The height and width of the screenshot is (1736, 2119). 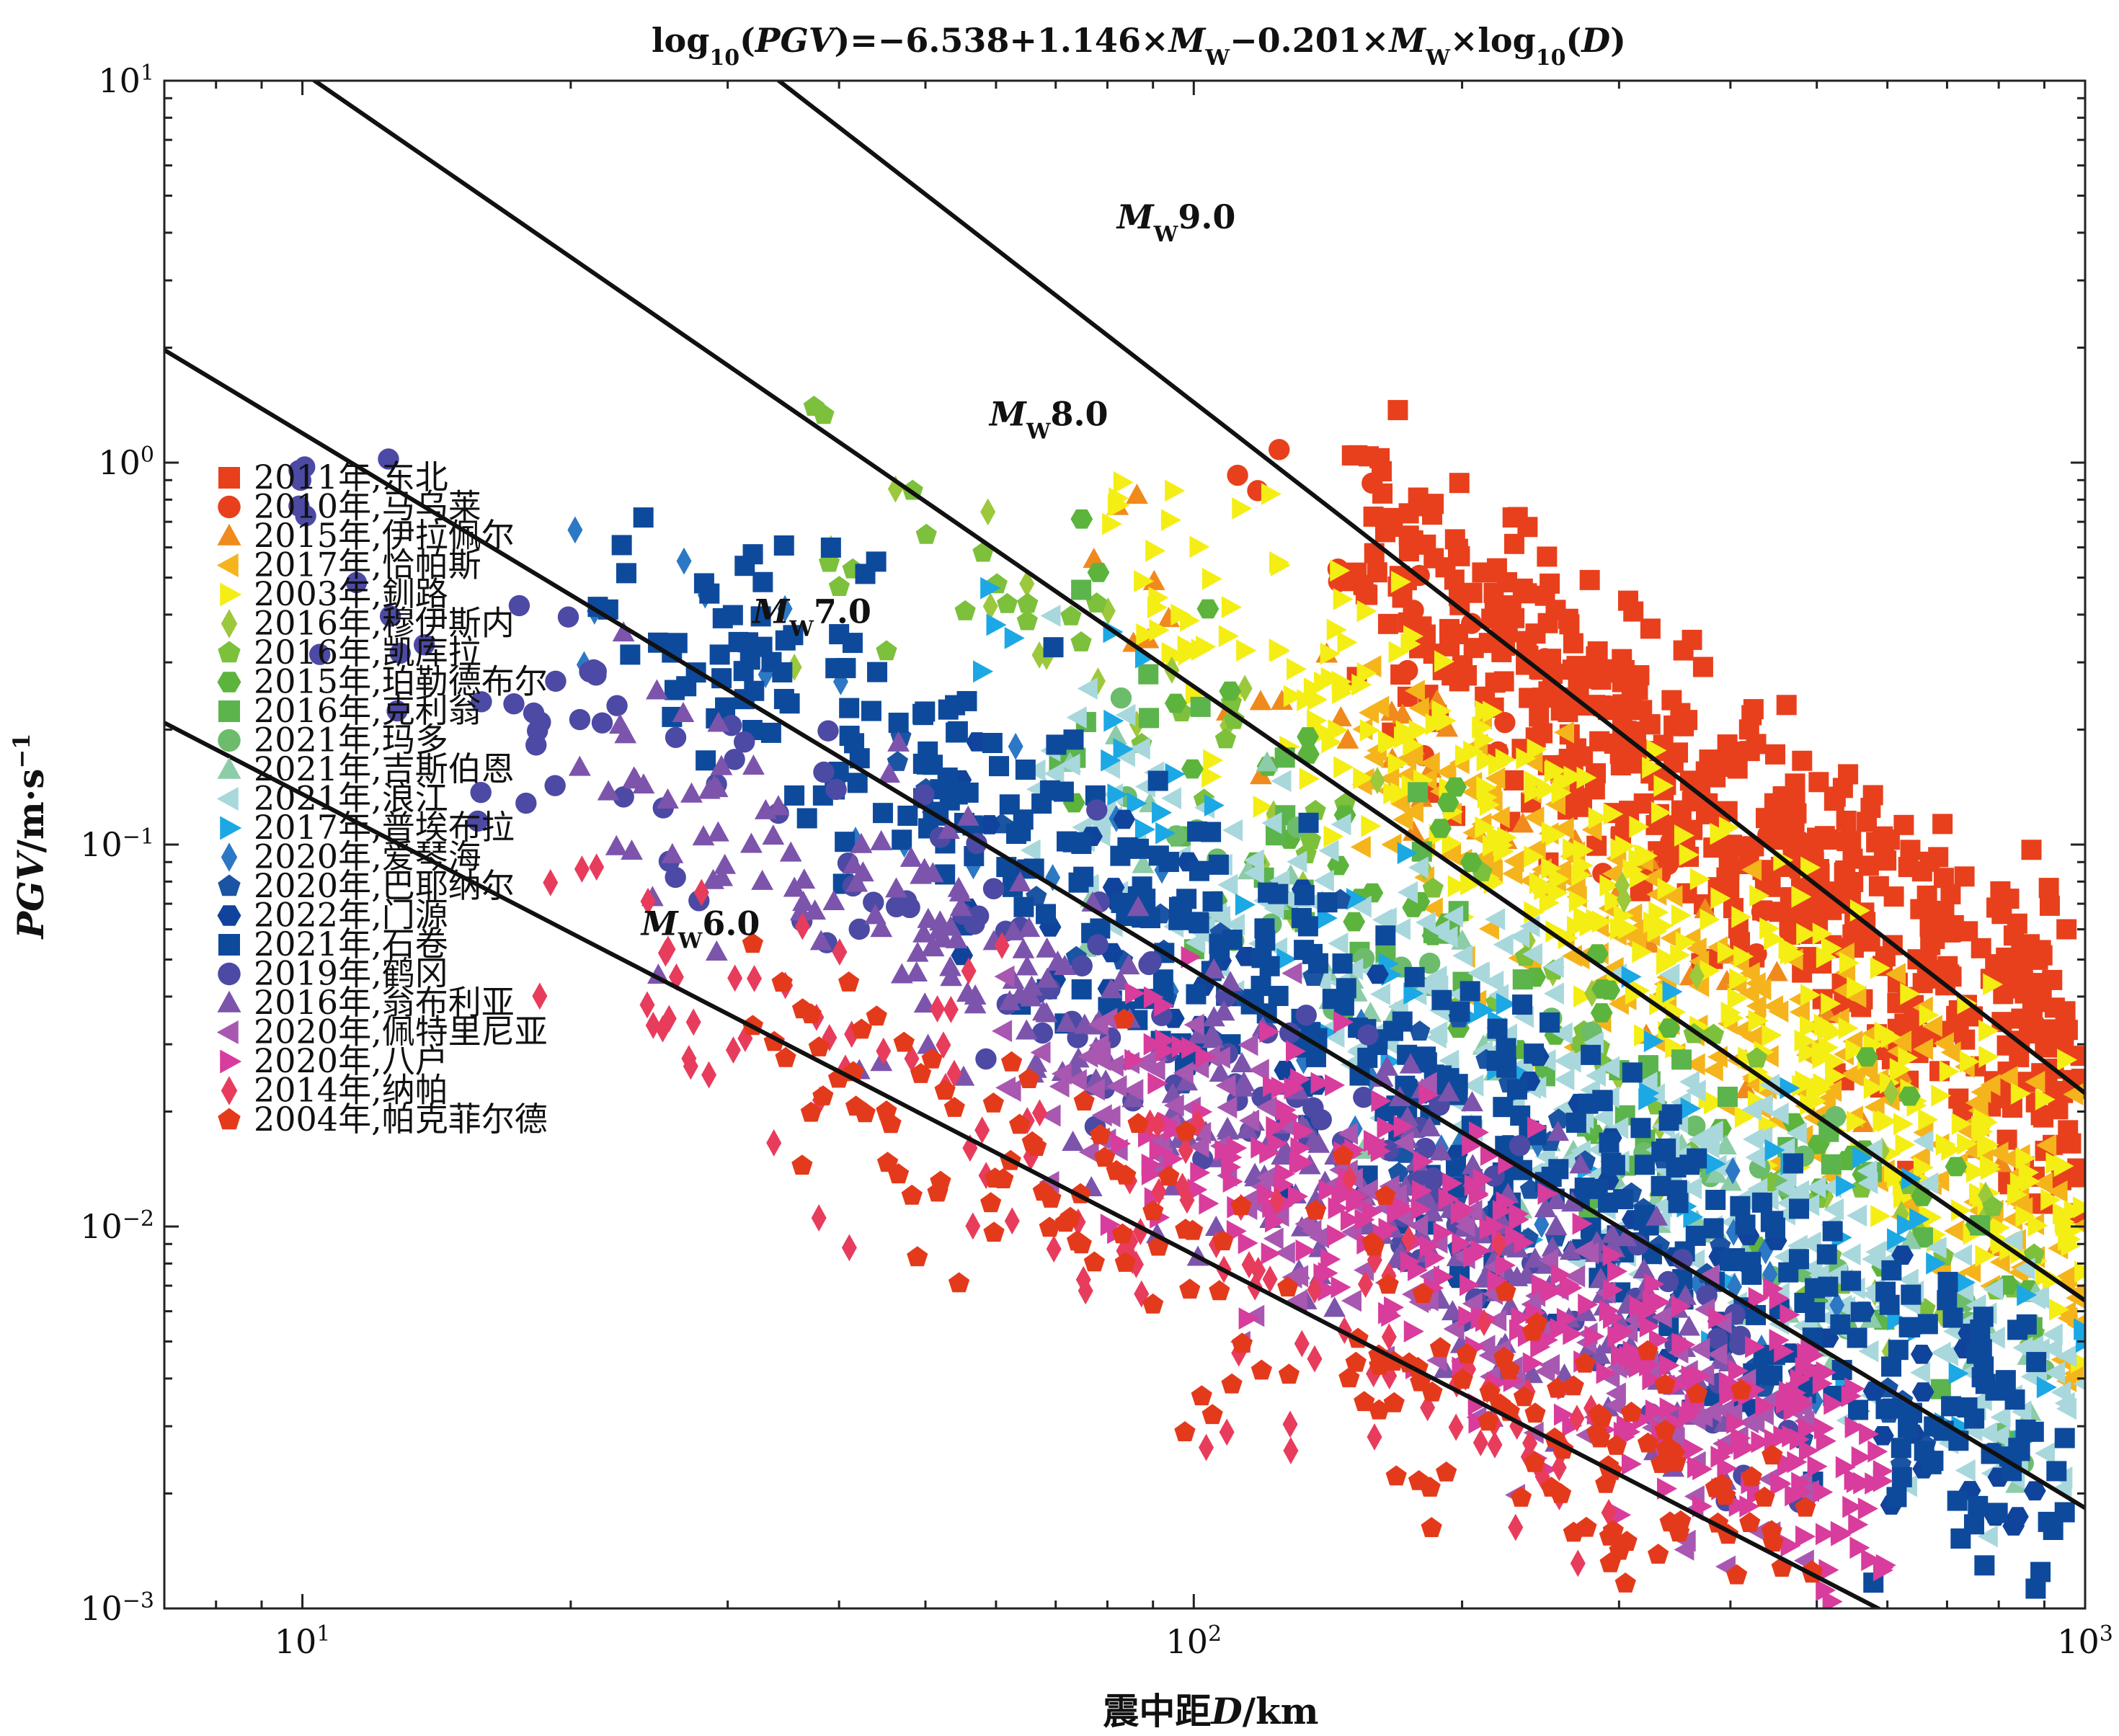 What do you see at coordinates (367, 711) in the screenshot?
I see `legend-label: 2016年,克利翁` at bounding box center [367, 711].